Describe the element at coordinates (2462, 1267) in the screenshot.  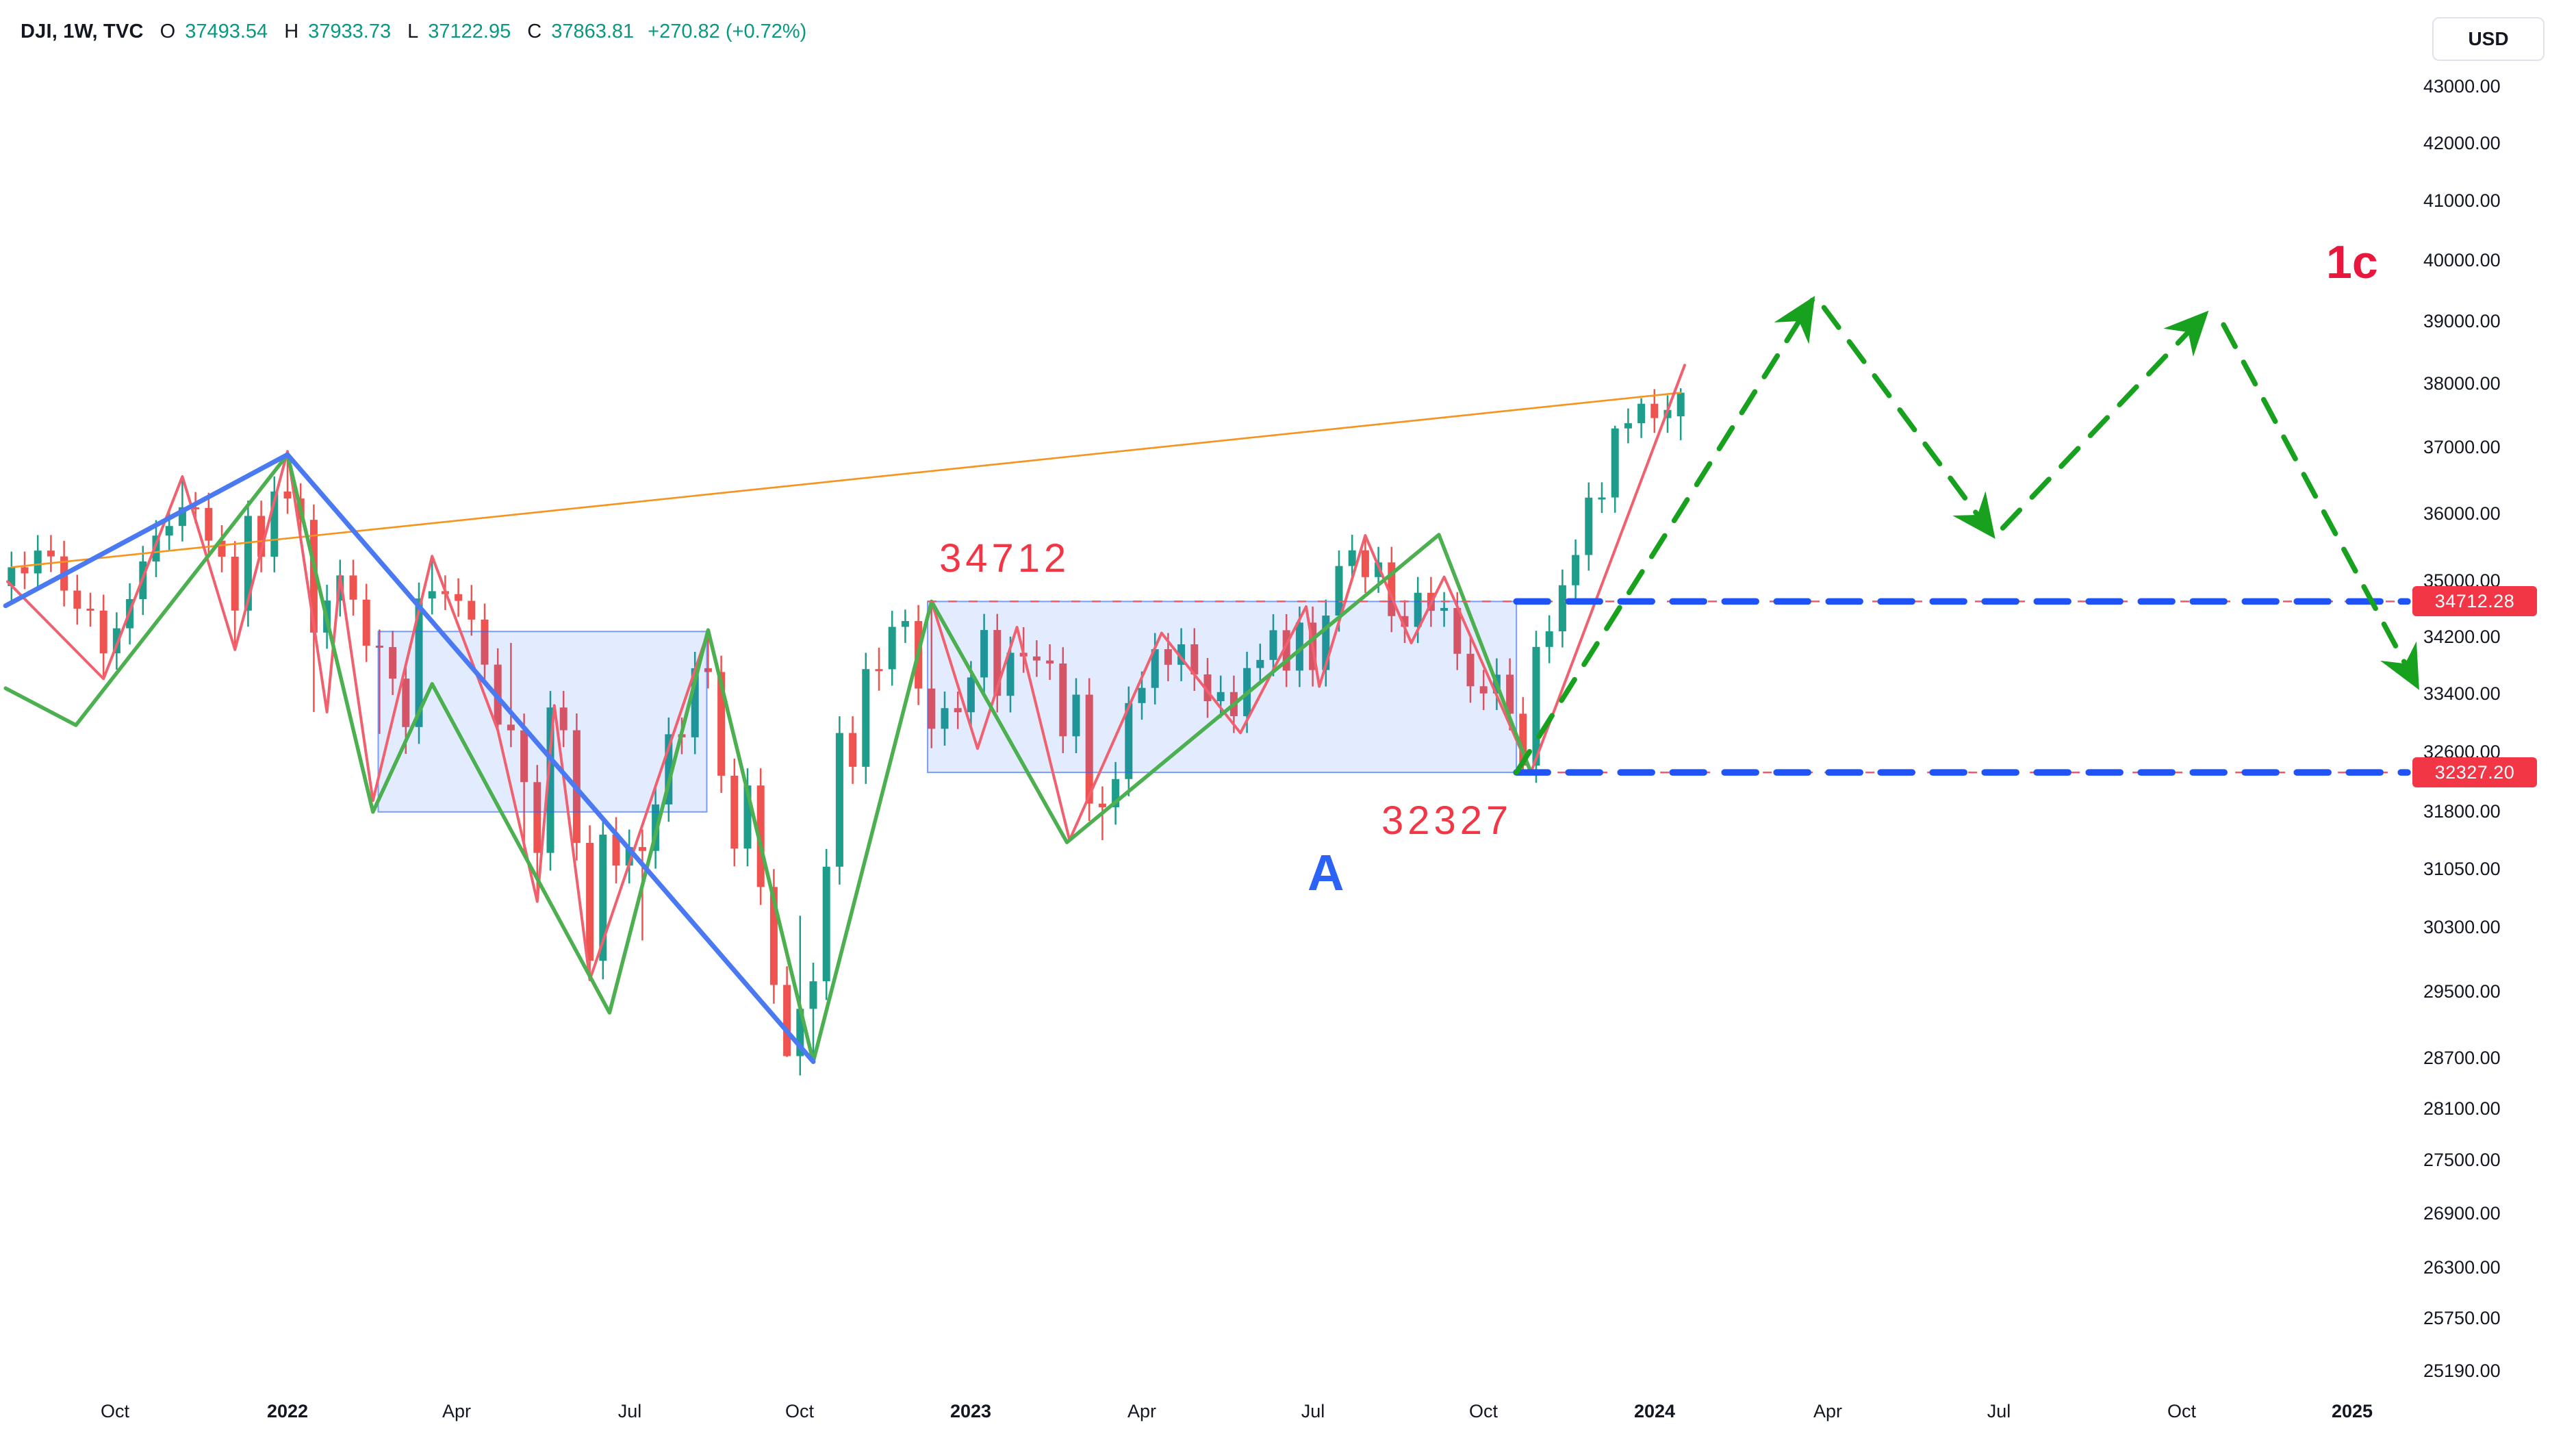
I see `y-tick-label: 26300.00` at that location.